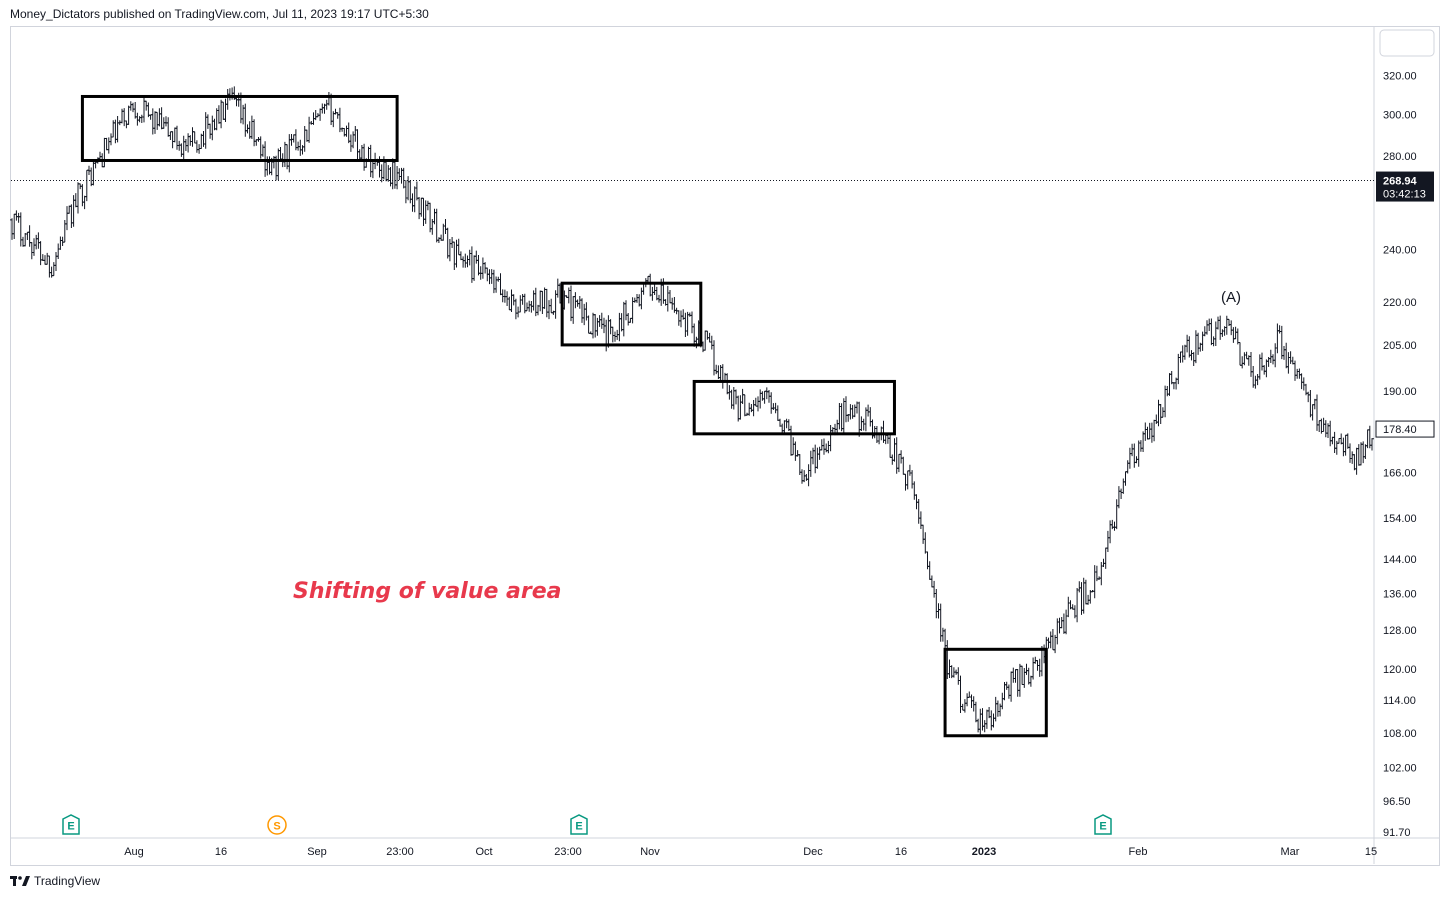 This screenshot has width=1449, height=900. Describe the element at coordinates (1400, 560) in the screenshot. I see `y-tick-label: 144.00` at that location.